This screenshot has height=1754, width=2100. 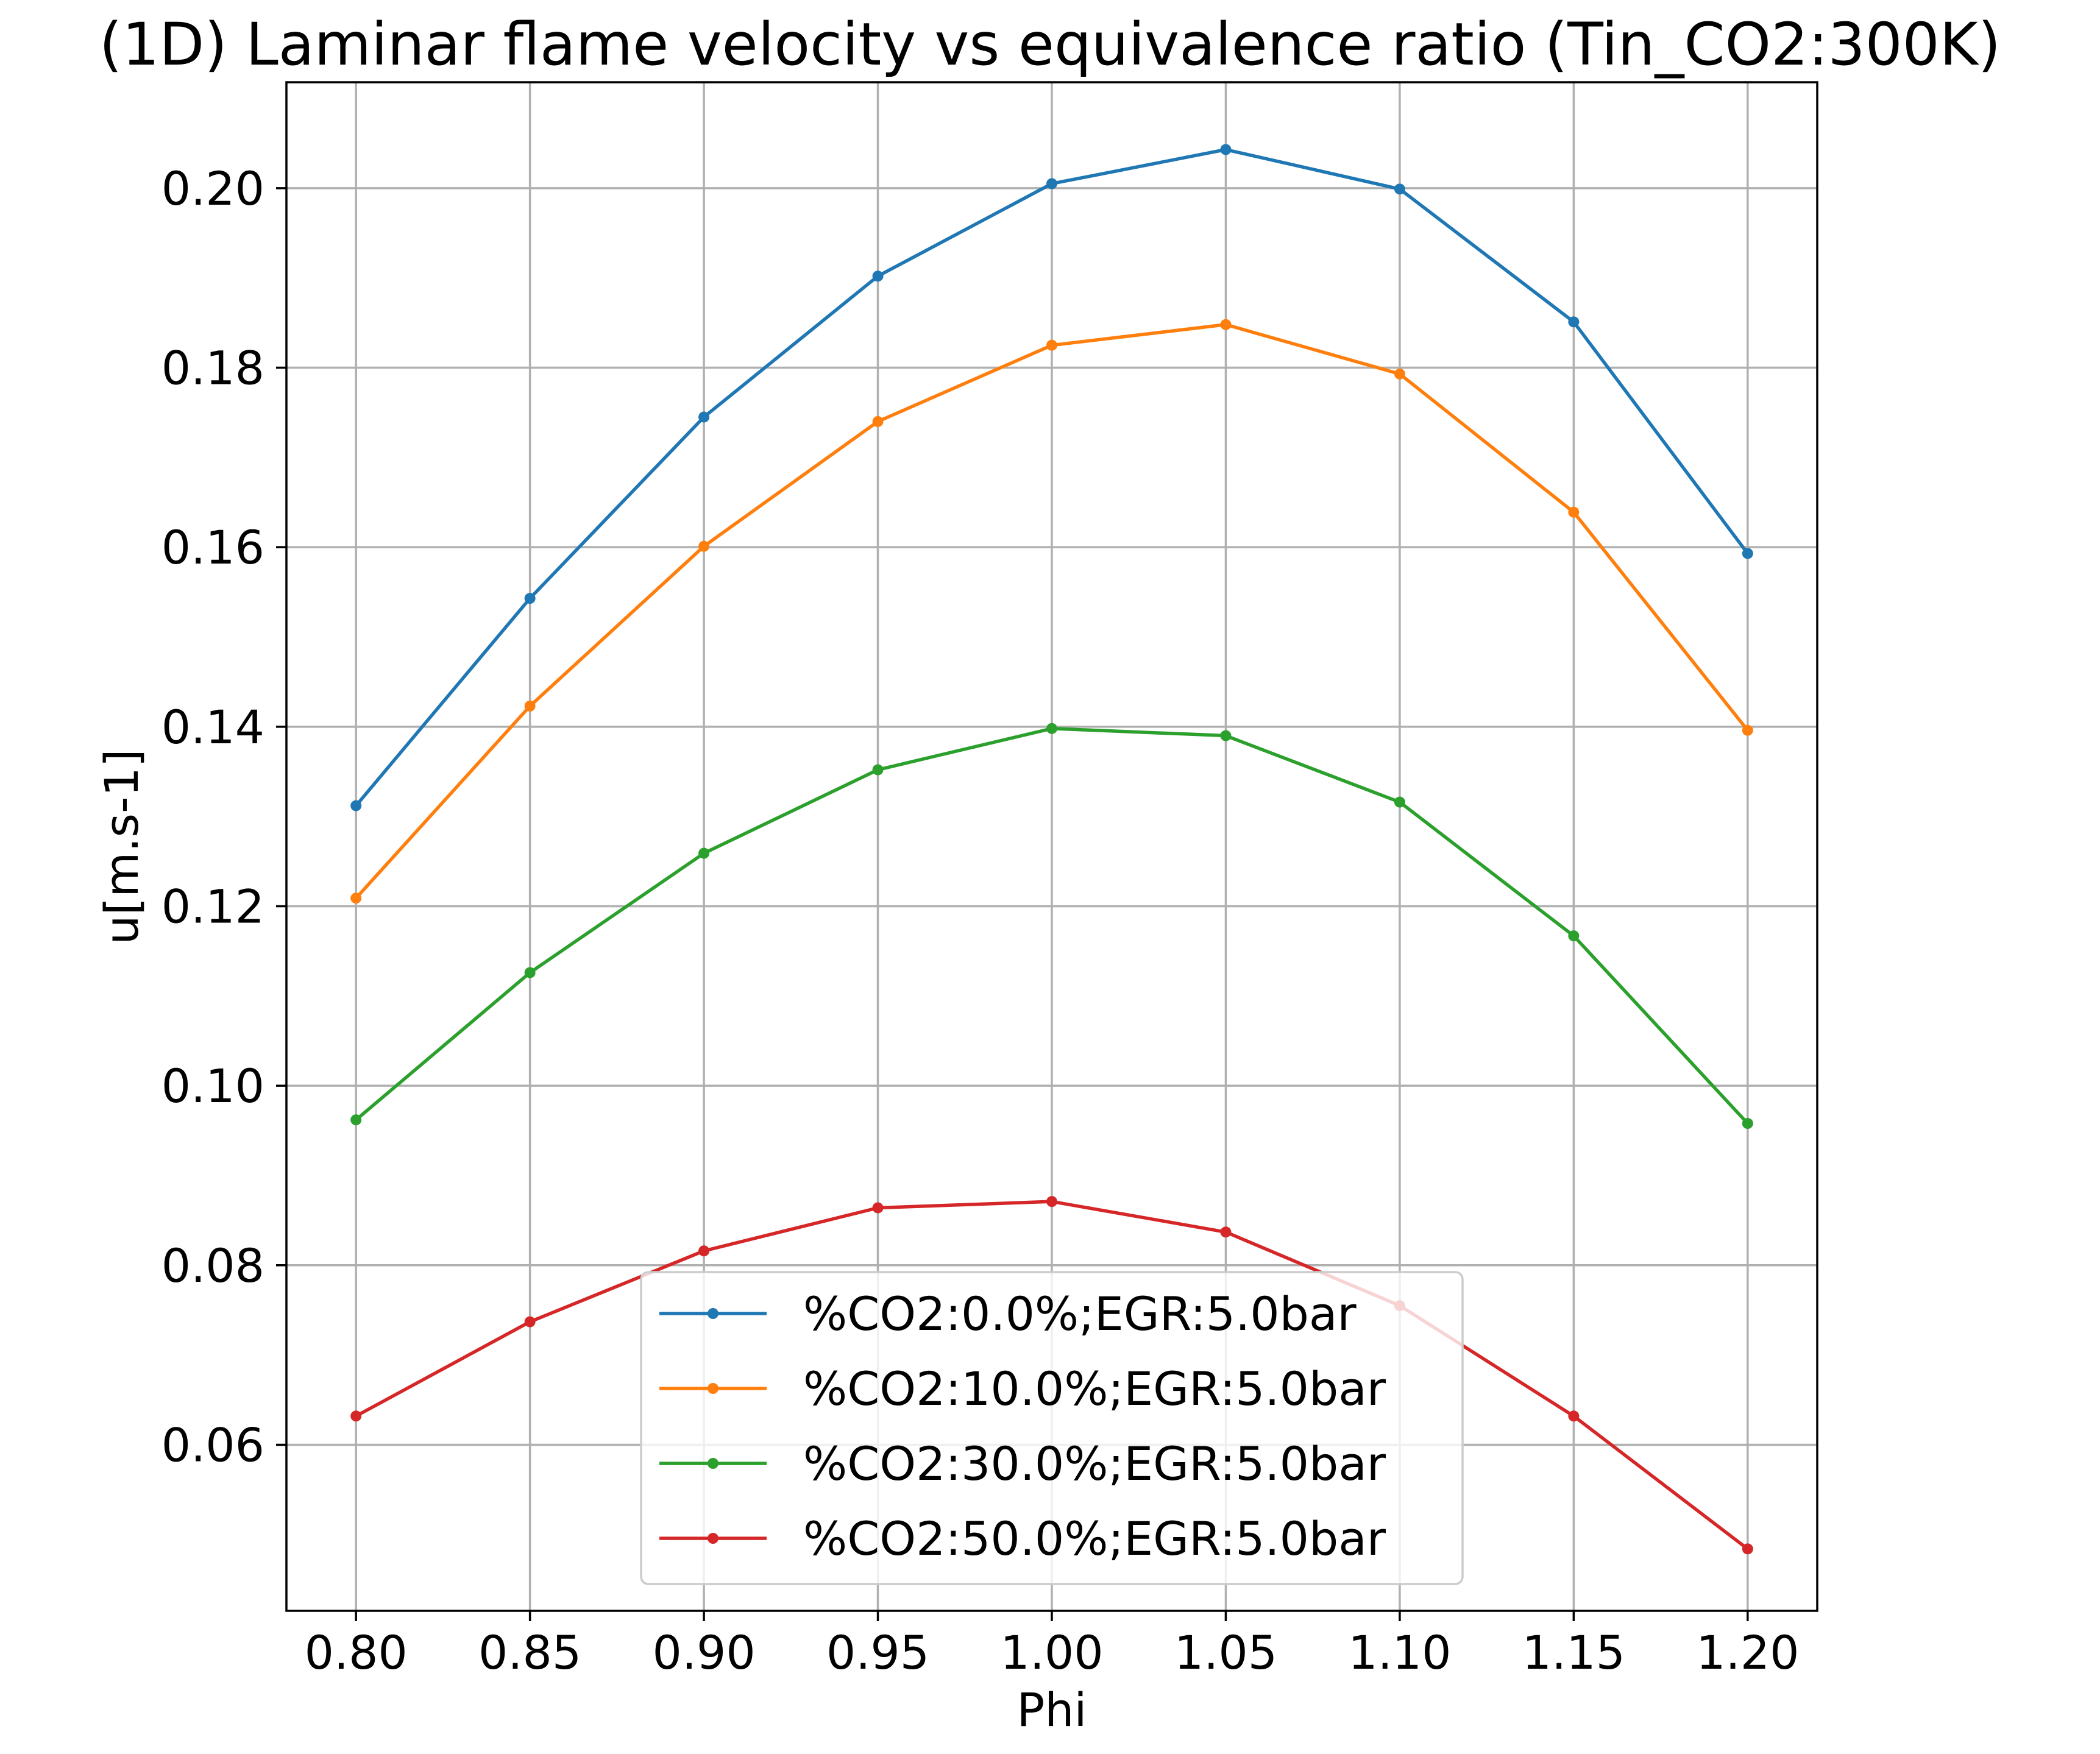 I want to click on y-axis-label: u[m.s-1], so click(x=121, y=846).